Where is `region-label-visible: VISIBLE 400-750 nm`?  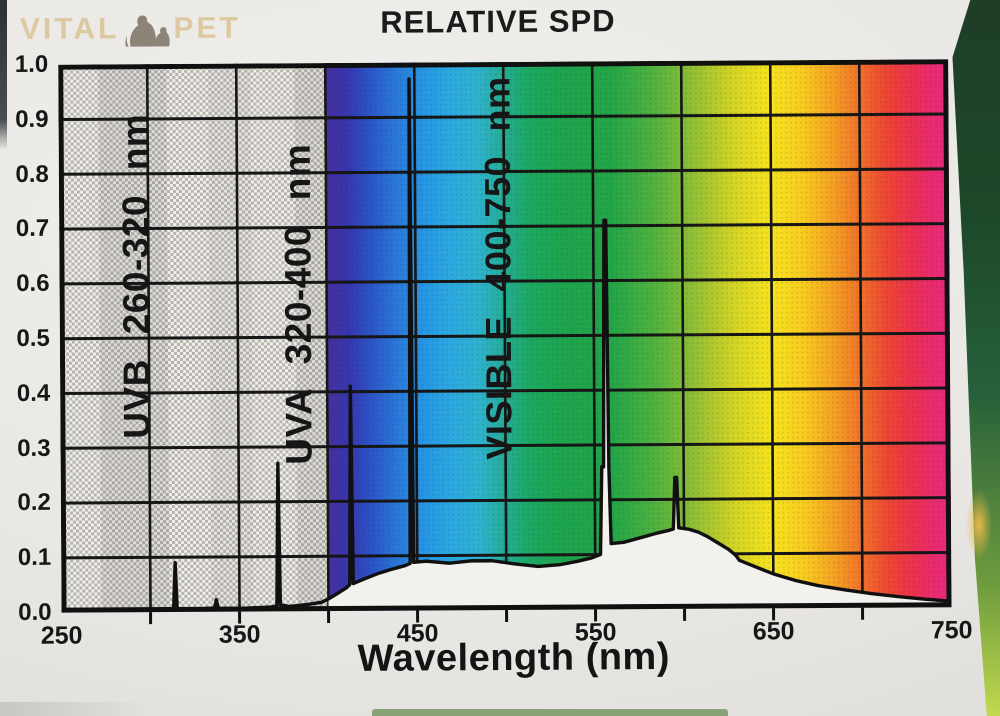 region-label-visible: VISIBLE 400-750 nm is located at coordinates (498, 268).